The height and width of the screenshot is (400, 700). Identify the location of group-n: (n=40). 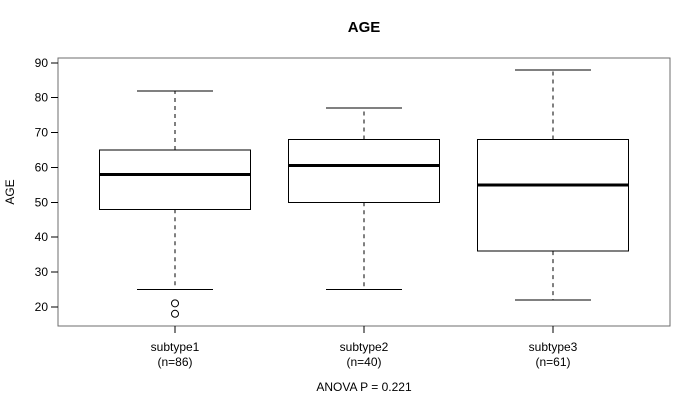
(364, 362).